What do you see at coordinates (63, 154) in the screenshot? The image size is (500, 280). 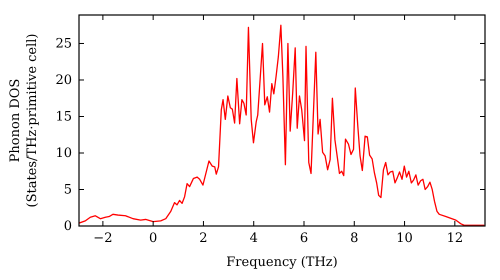 I see `y-tick-label: 10` at bounding box center [63, 154].